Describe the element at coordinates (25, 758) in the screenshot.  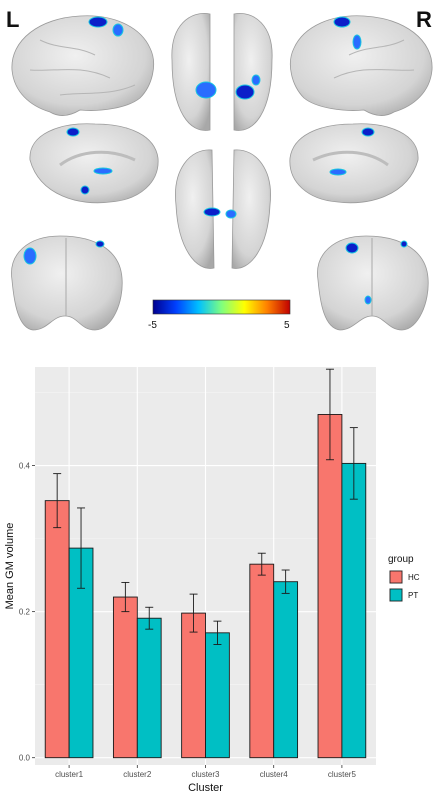
I see `y-tick-label: 0.0` at that location.